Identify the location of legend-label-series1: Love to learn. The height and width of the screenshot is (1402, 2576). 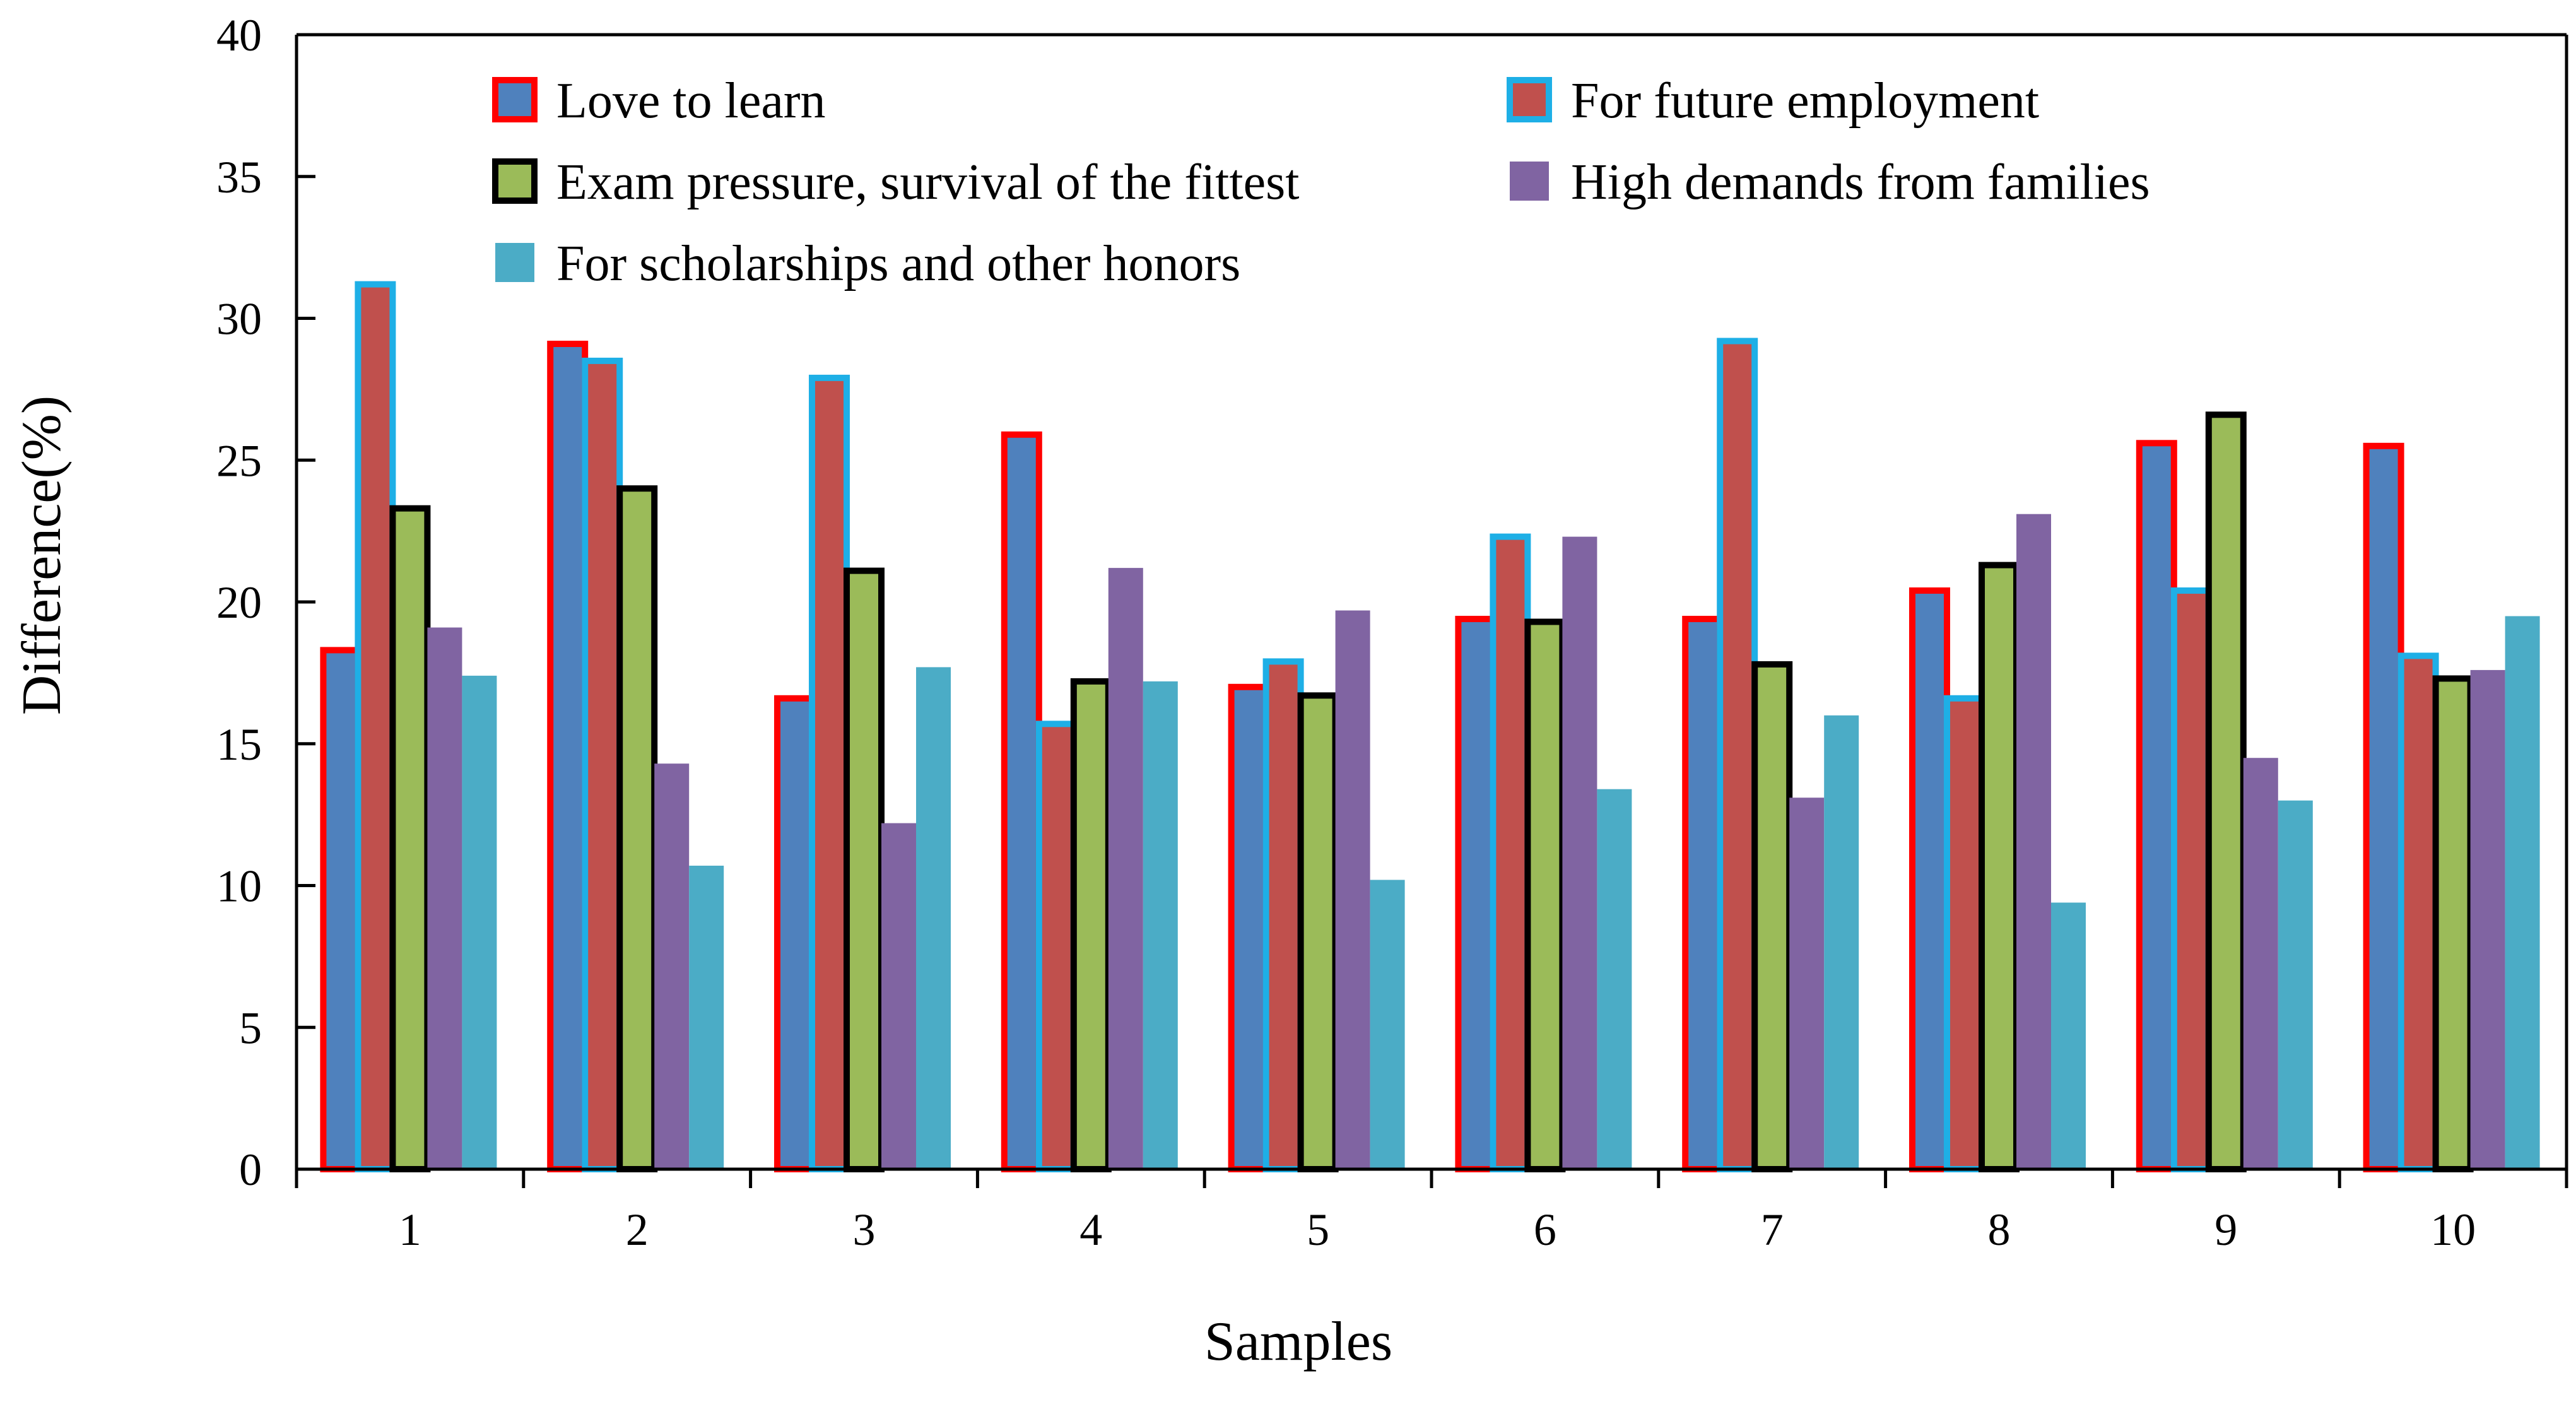
(690, 101).